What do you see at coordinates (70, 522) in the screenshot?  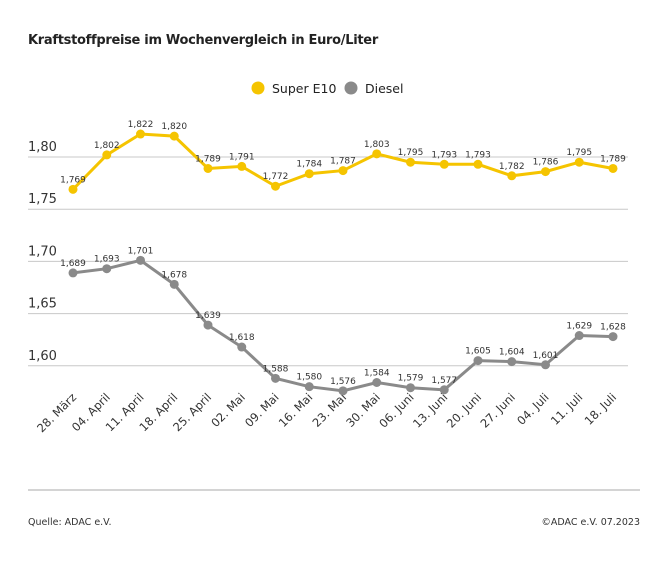 I see `source-note: Quelle: ADAC e.V.` at bounding box center [70, 522].